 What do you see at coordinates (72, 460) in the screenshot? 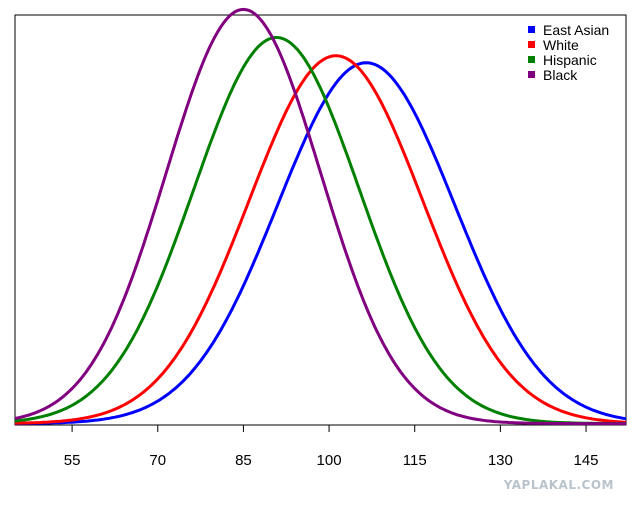
I see `x-tick-label: 55` at bounding box center [72, 460].